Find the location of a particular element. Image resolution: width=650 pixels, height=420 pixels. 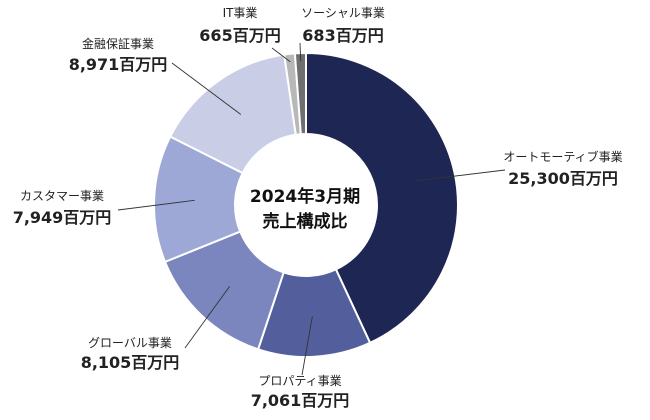

segment-name-2: グローバル事業 is located at coordinates (130, 343).